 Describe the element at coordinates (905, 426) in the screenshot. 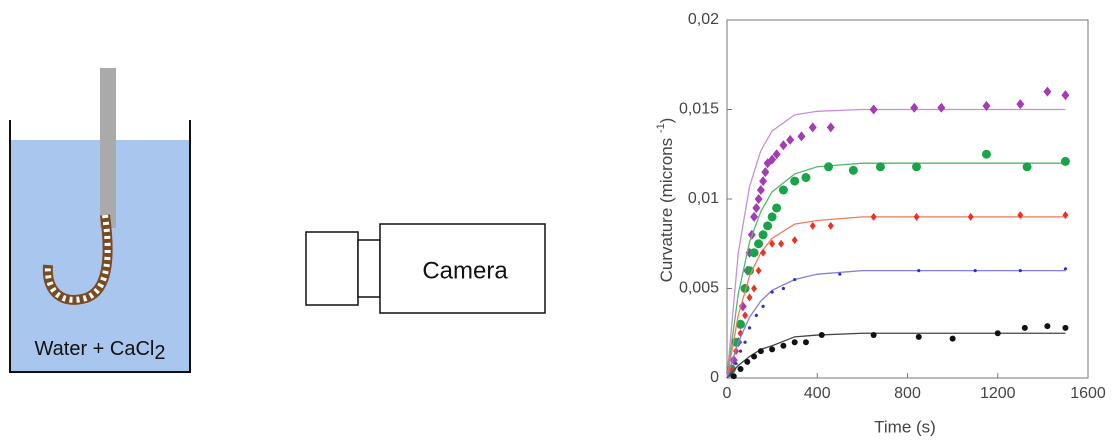

I see `x-axis-label: Time (s)` at that location.